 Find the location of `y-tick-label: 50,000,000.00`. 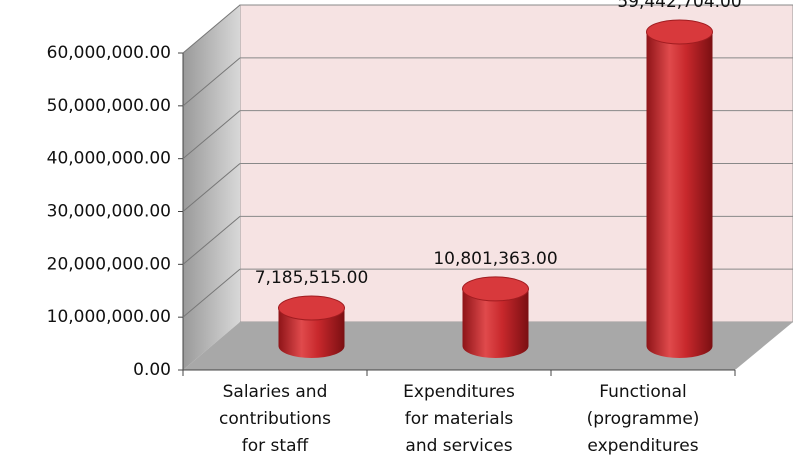

y-tick-label: 50,000,000.00 is located at coordinates (109, 106).